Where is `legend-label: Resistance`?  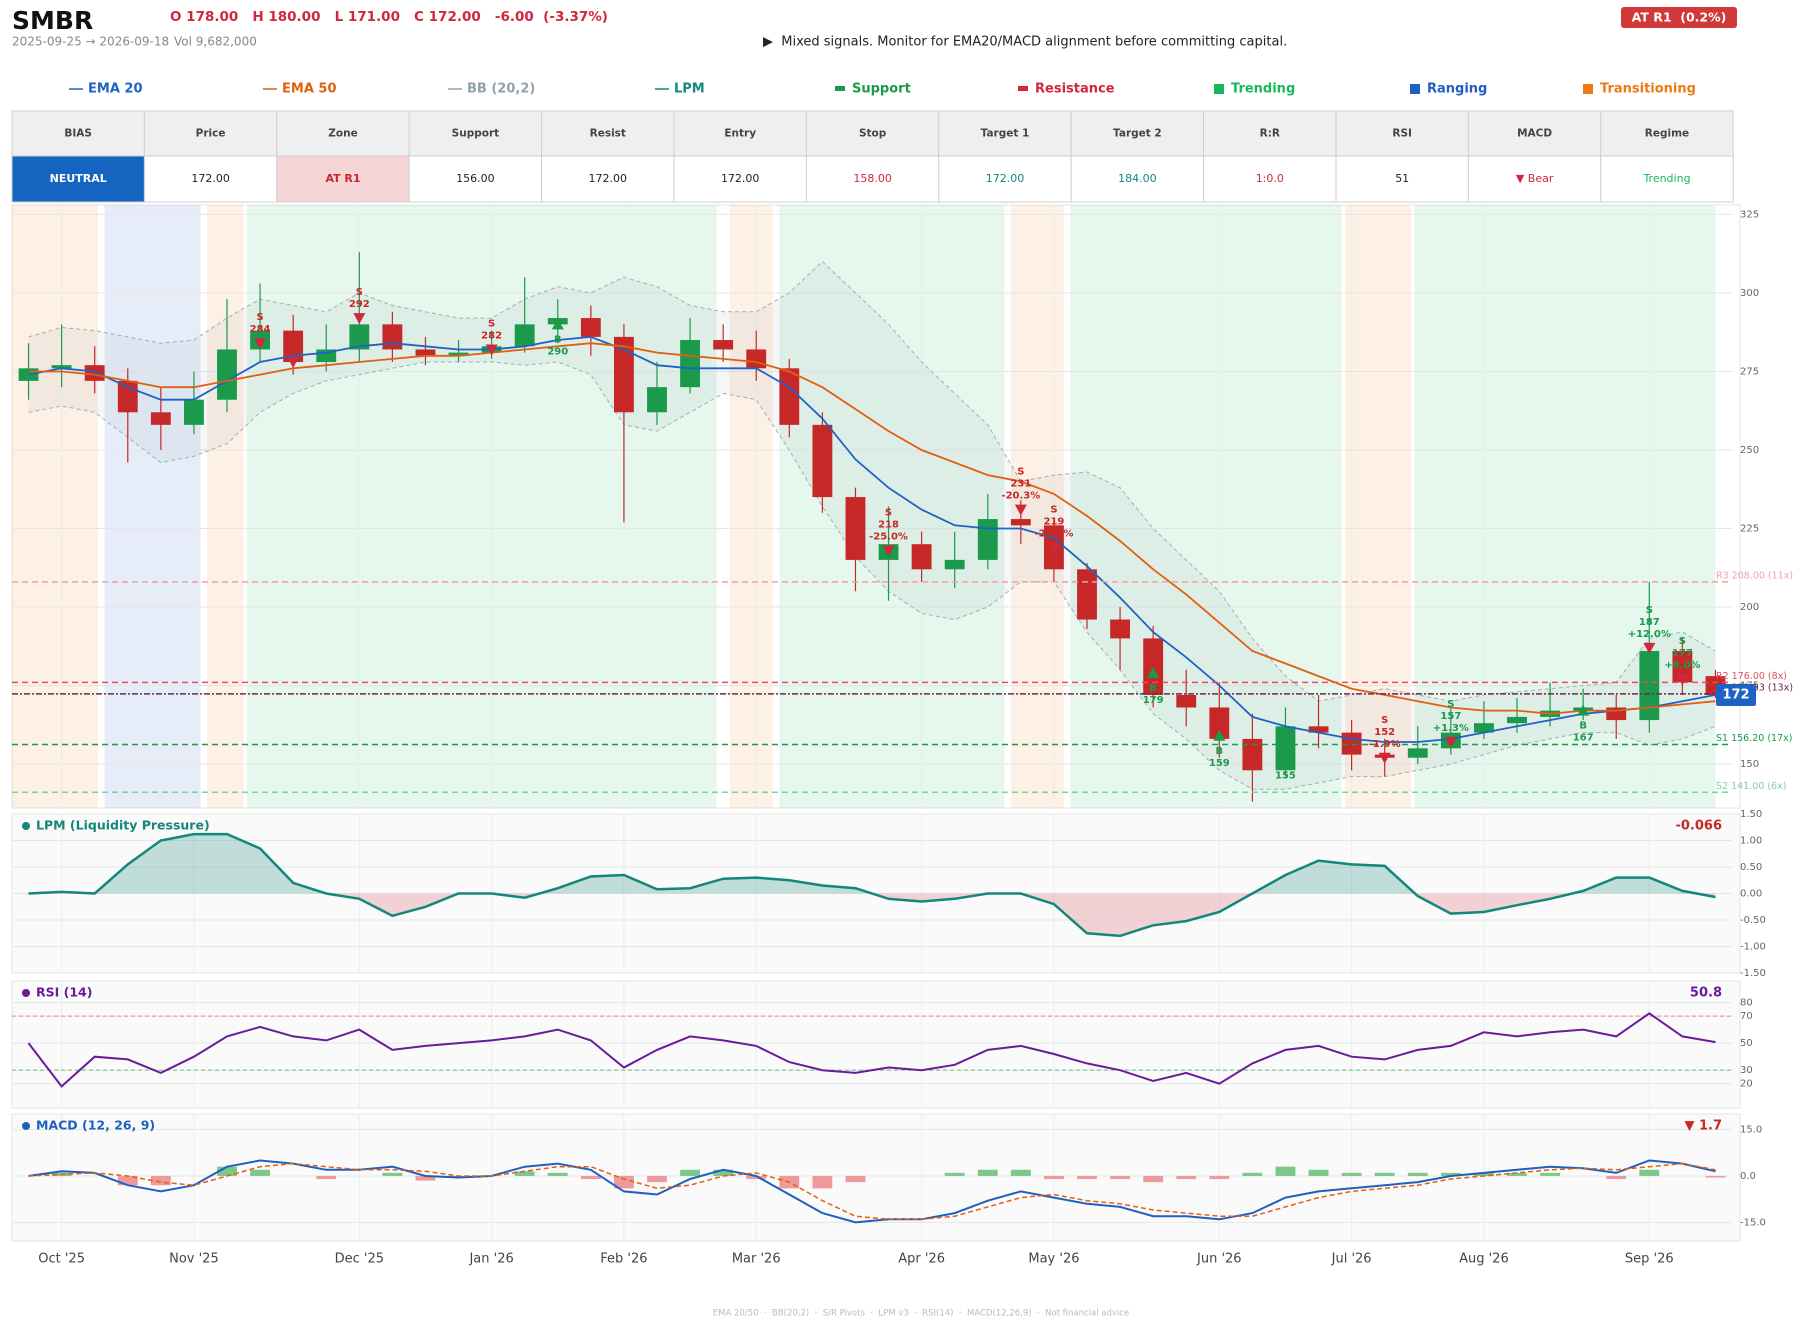
legend-label: Resistance is located at coordinates (1075, 89).